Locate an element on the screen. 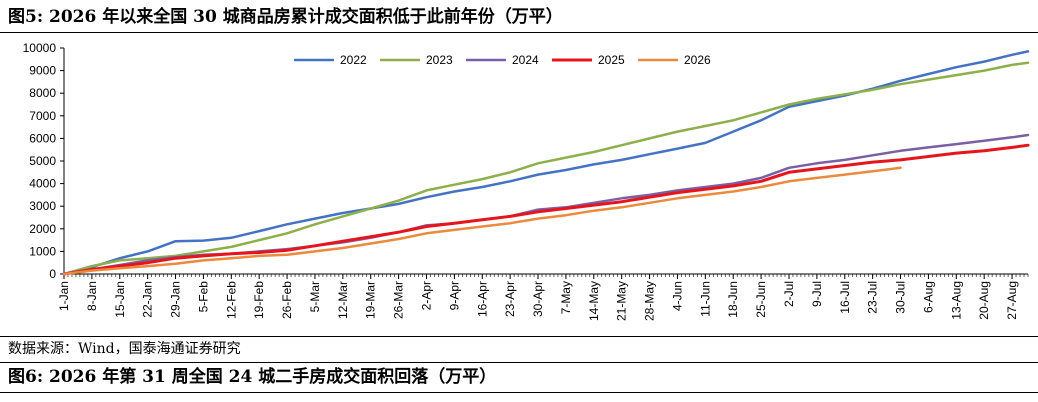 The height and width of the screenshot is (402, 1038). chart-bottom-rule is located at coordinates (519, 336).